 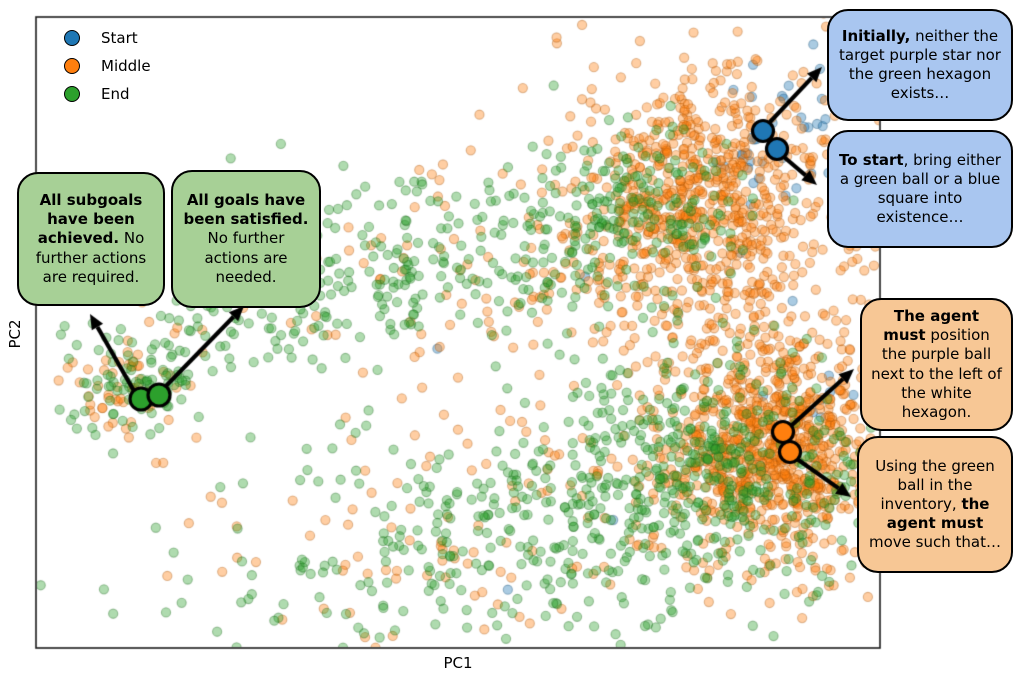 I want to click on x-axis-label: PC1, so click(x=458, y=663).